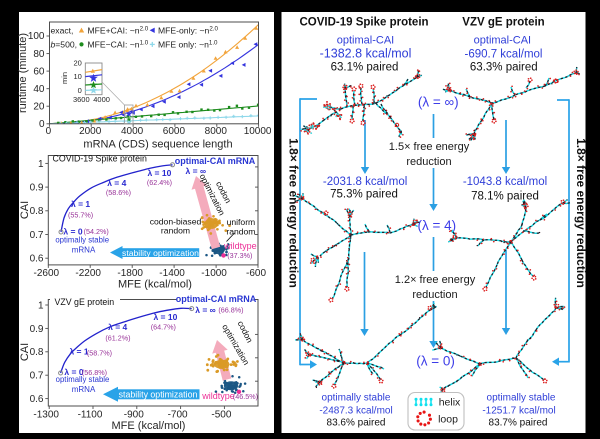 The image size is (600, 439). I want to click on svg-text: exact,, so click(62, 31).